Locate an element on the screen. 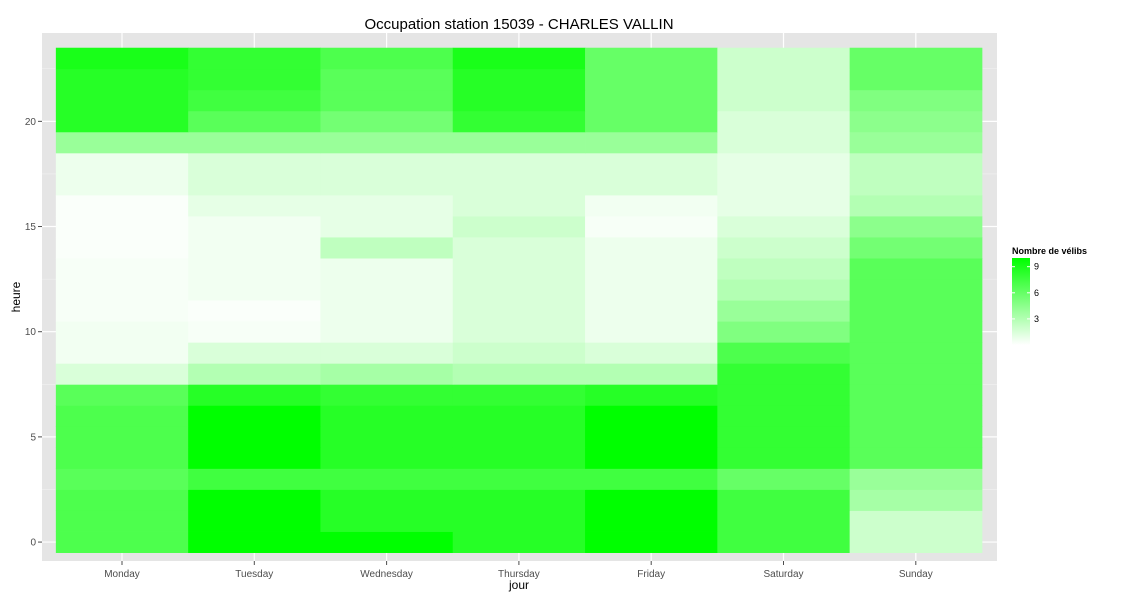  x-tick-label: Thursday is located at coordinates (519, 574).